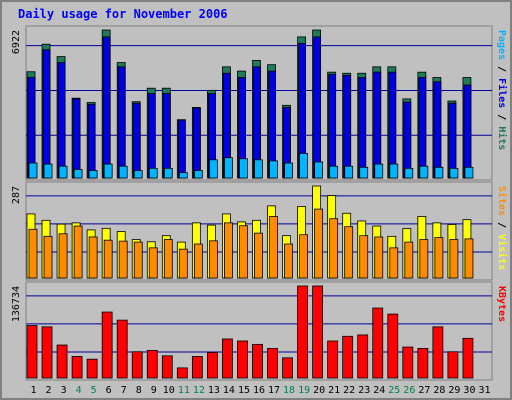  Describe the element at coordinates (16, 304) in the screenshot. I see `y-max-label: 136734` at that location.